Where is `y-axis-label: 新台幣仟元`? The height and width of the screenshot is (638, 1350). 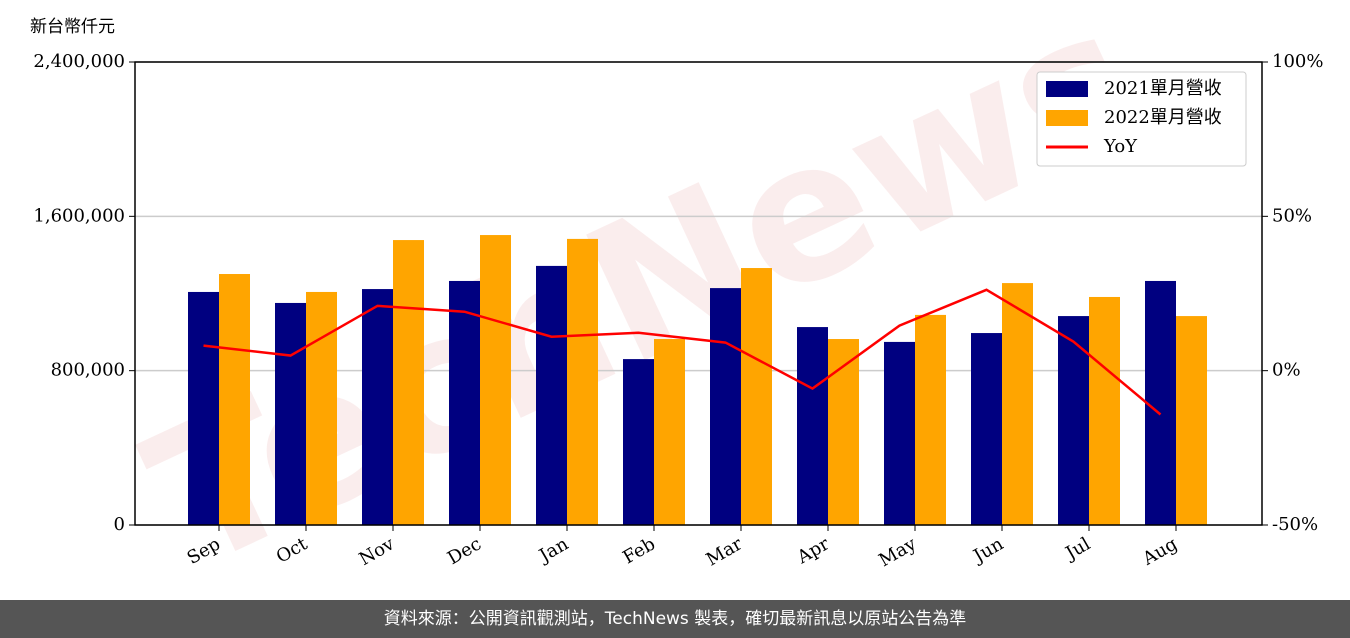
y-axis-label: 新台幣仟元 is located at coordinates (72, 27).